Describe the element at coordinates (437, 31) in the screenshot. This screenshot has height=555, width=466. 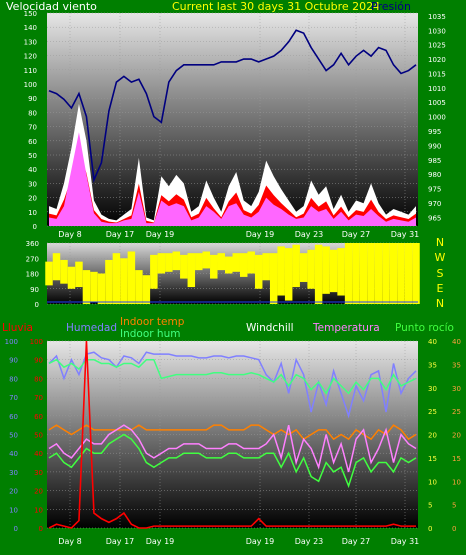
I see `y-right-tick-label: 1030` at that location.